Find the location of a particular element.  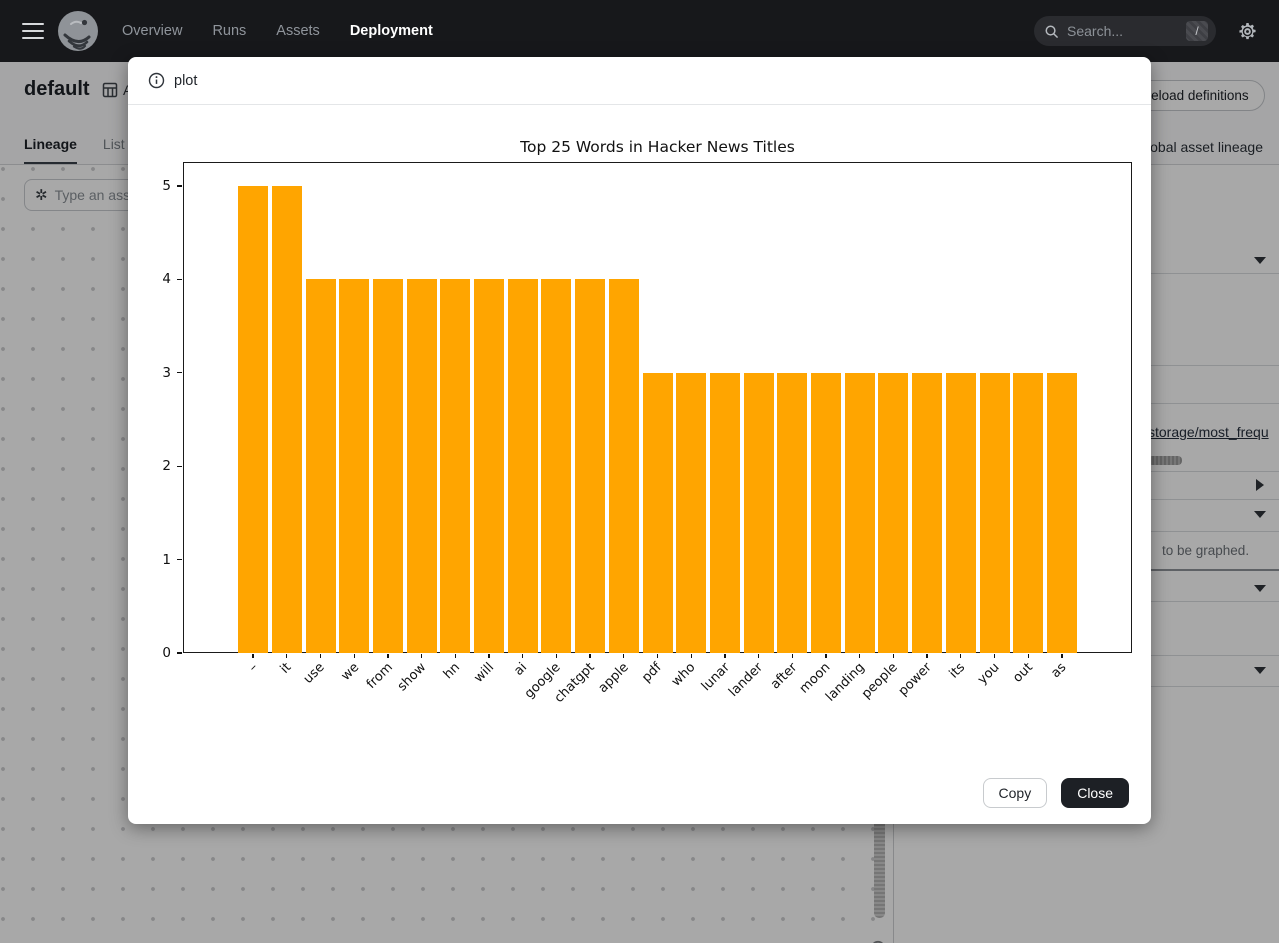

y-tick-label: 1 is located at coordinates (166, 559).